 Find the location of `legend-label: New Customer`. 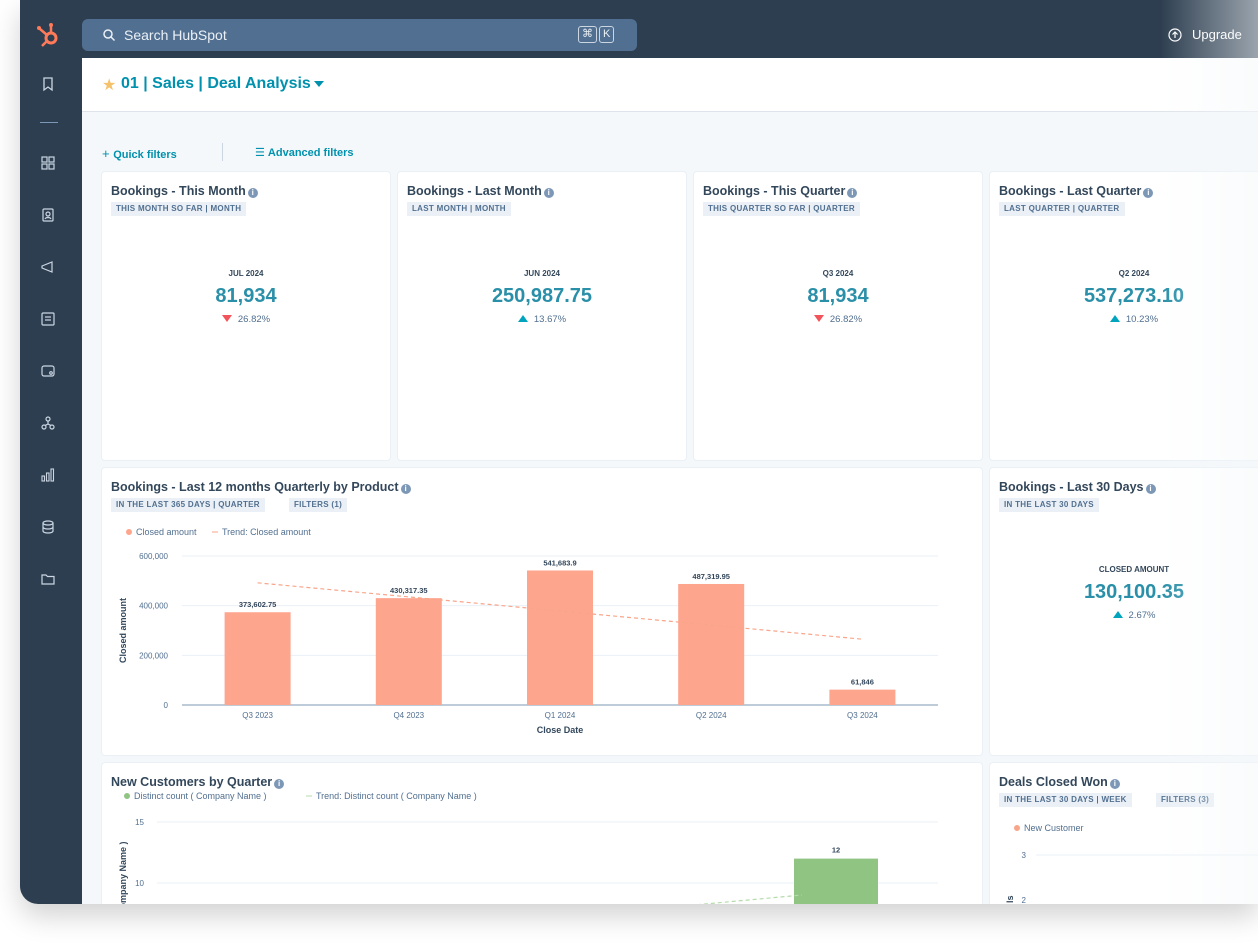

legend-label: New Customer is located at coordinates (1054, 828).